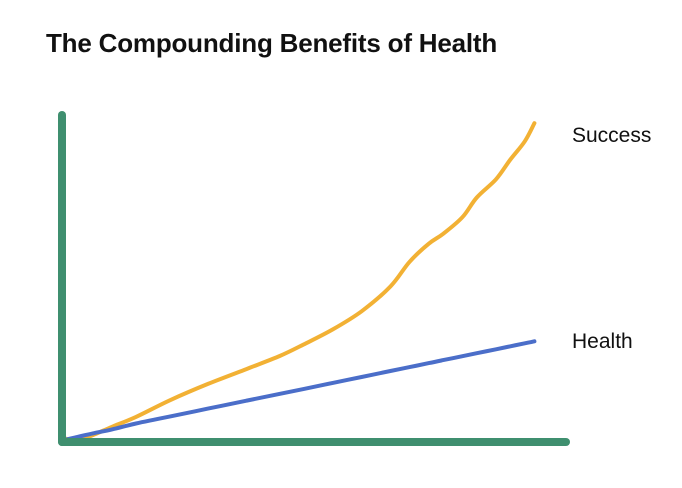 This screenshot has width=682, height=488. I want to click on series-label-health: Health, so click(602, 341).